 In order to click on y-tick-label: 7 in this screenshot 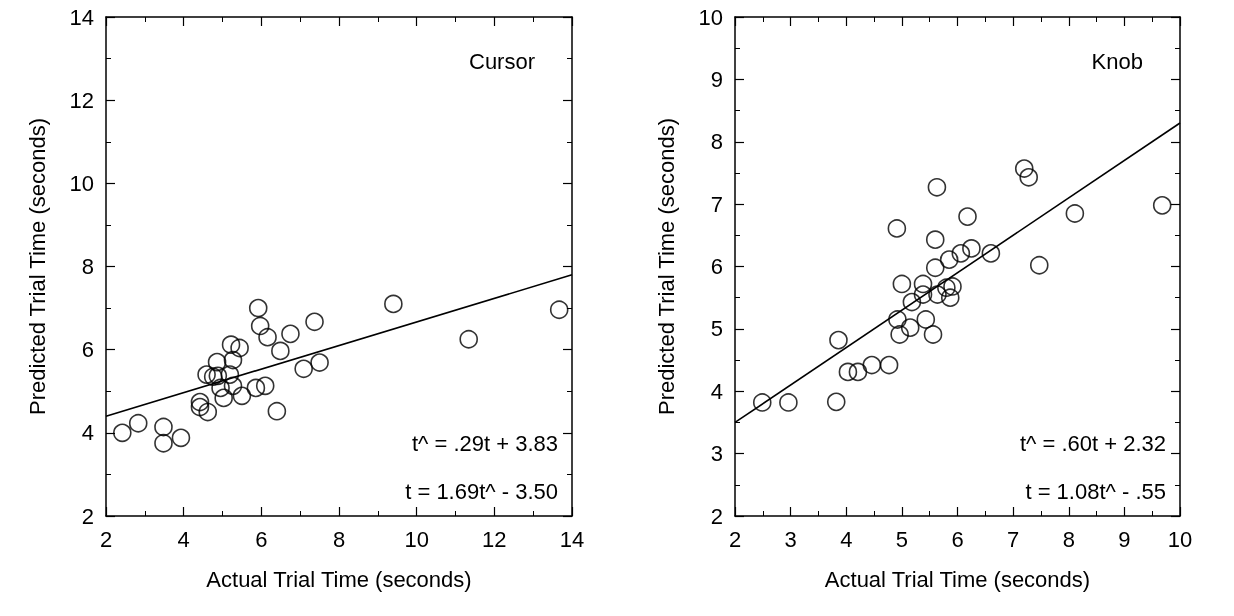, I will do `click(716, 204)`.